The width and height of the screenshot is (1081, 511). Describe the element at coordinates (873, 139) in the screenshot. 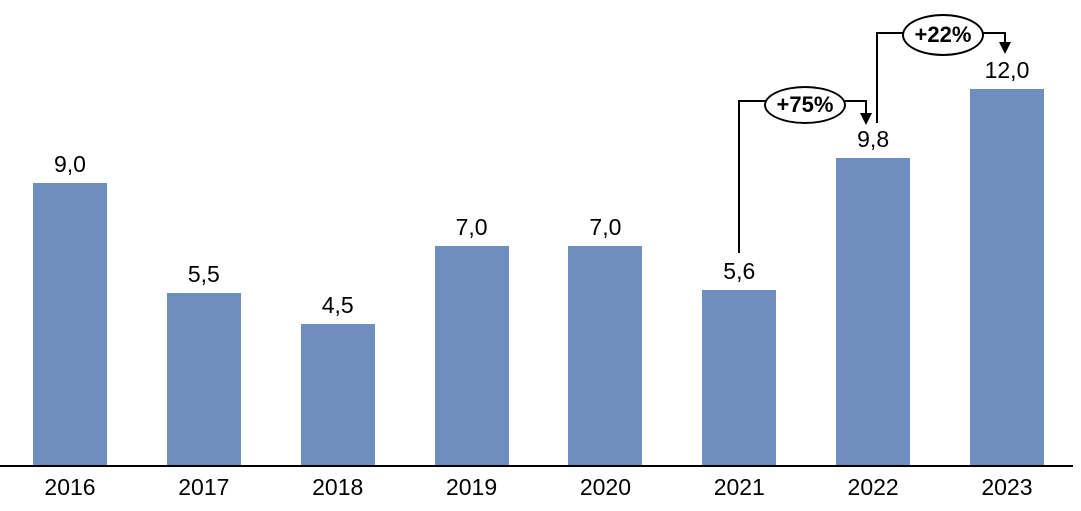

I see `bar-value-label: 9,8` at that location.